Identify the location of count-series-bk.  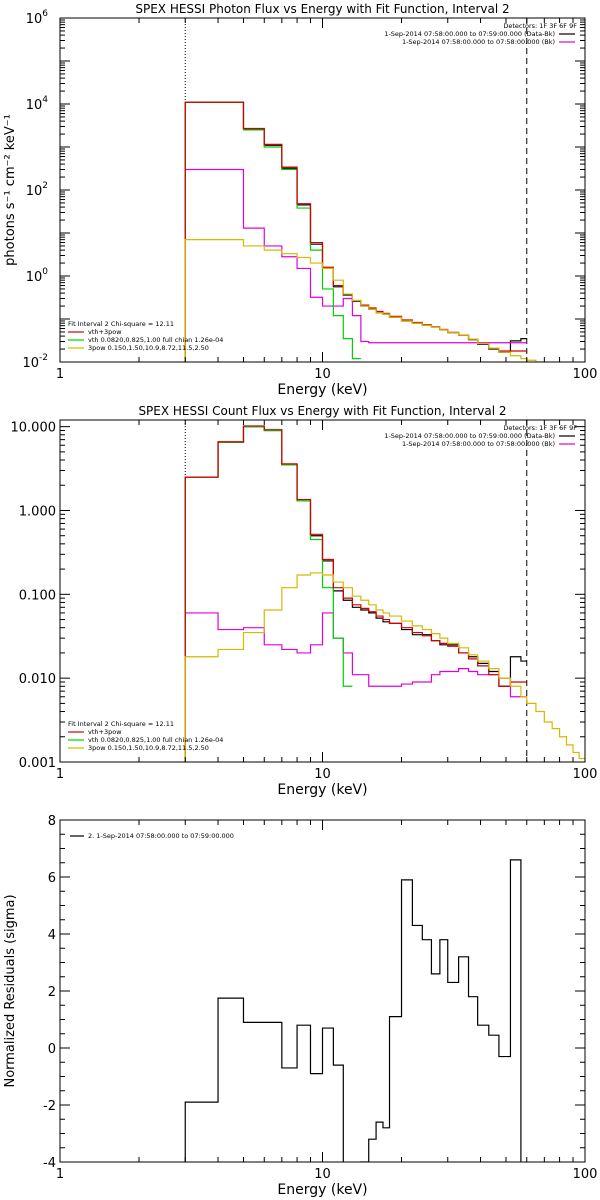
(355, 687).